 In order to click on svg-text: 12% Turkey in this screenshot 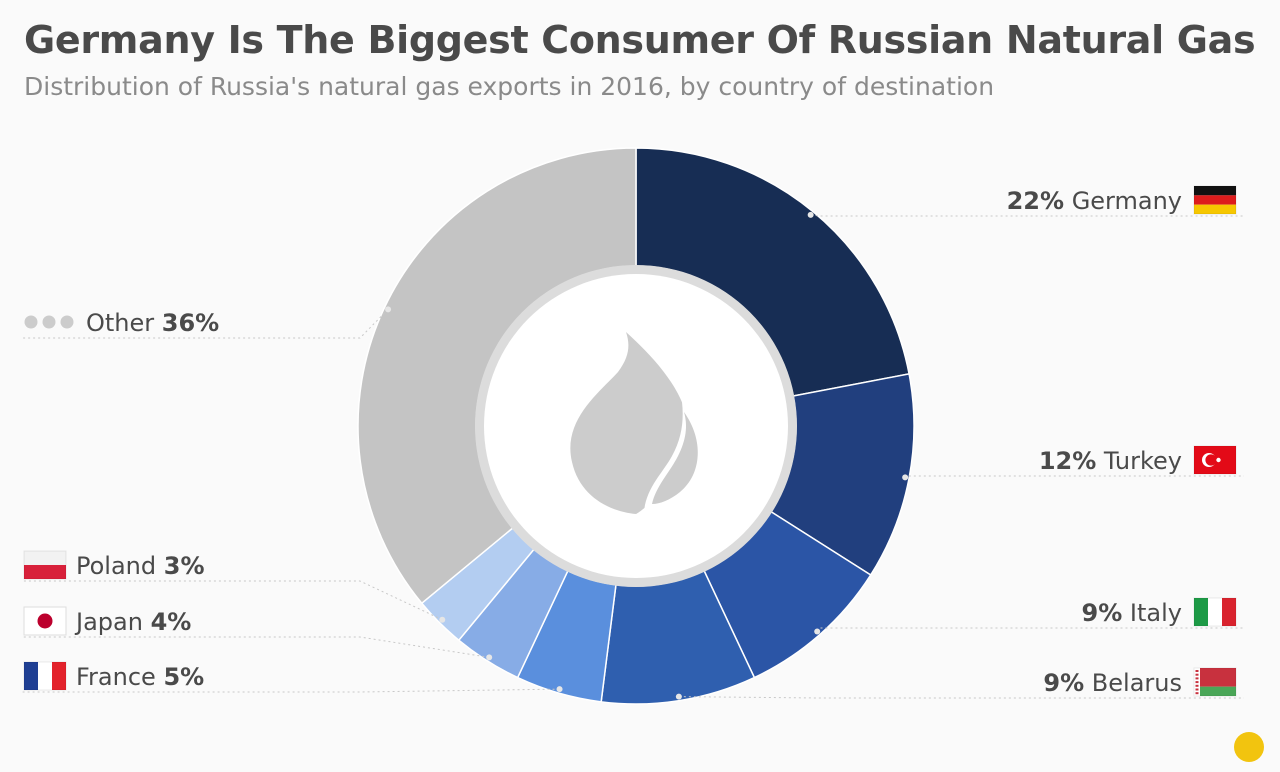, I will do `click(1110, 461)`.